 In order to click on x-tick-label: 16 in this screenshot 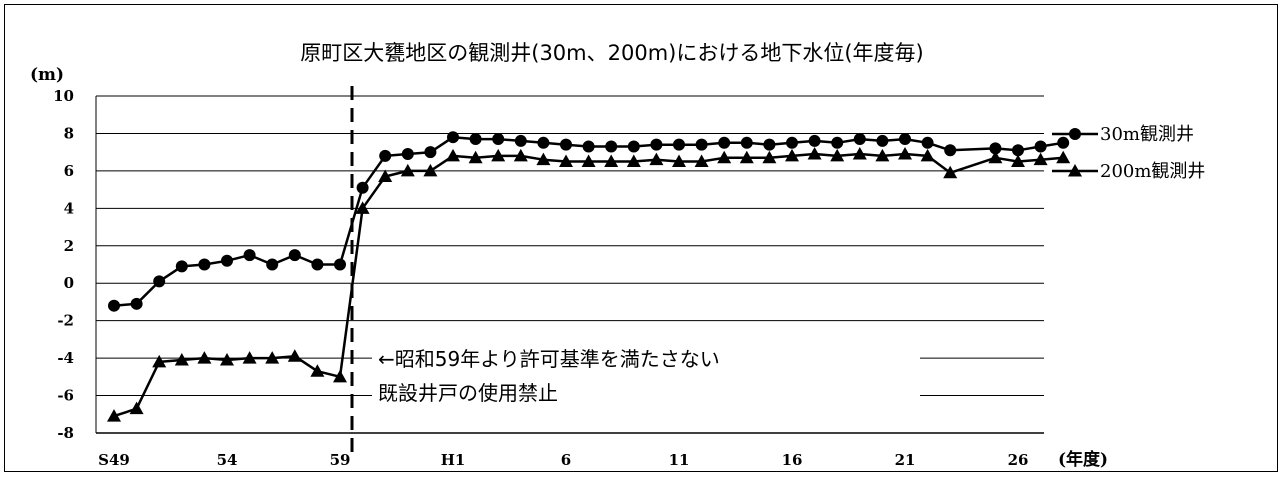, I will do `click(792, 460)`.